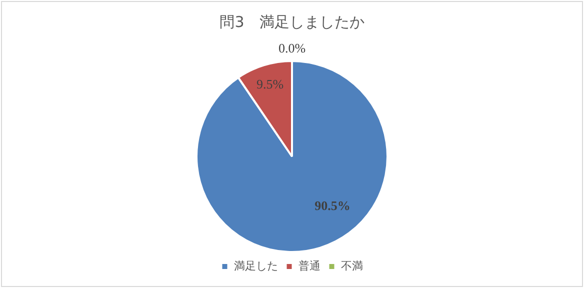  Describe the element at coordinates (332, 206) in the screenshot. I see `data-label: 90.5%` at that location.